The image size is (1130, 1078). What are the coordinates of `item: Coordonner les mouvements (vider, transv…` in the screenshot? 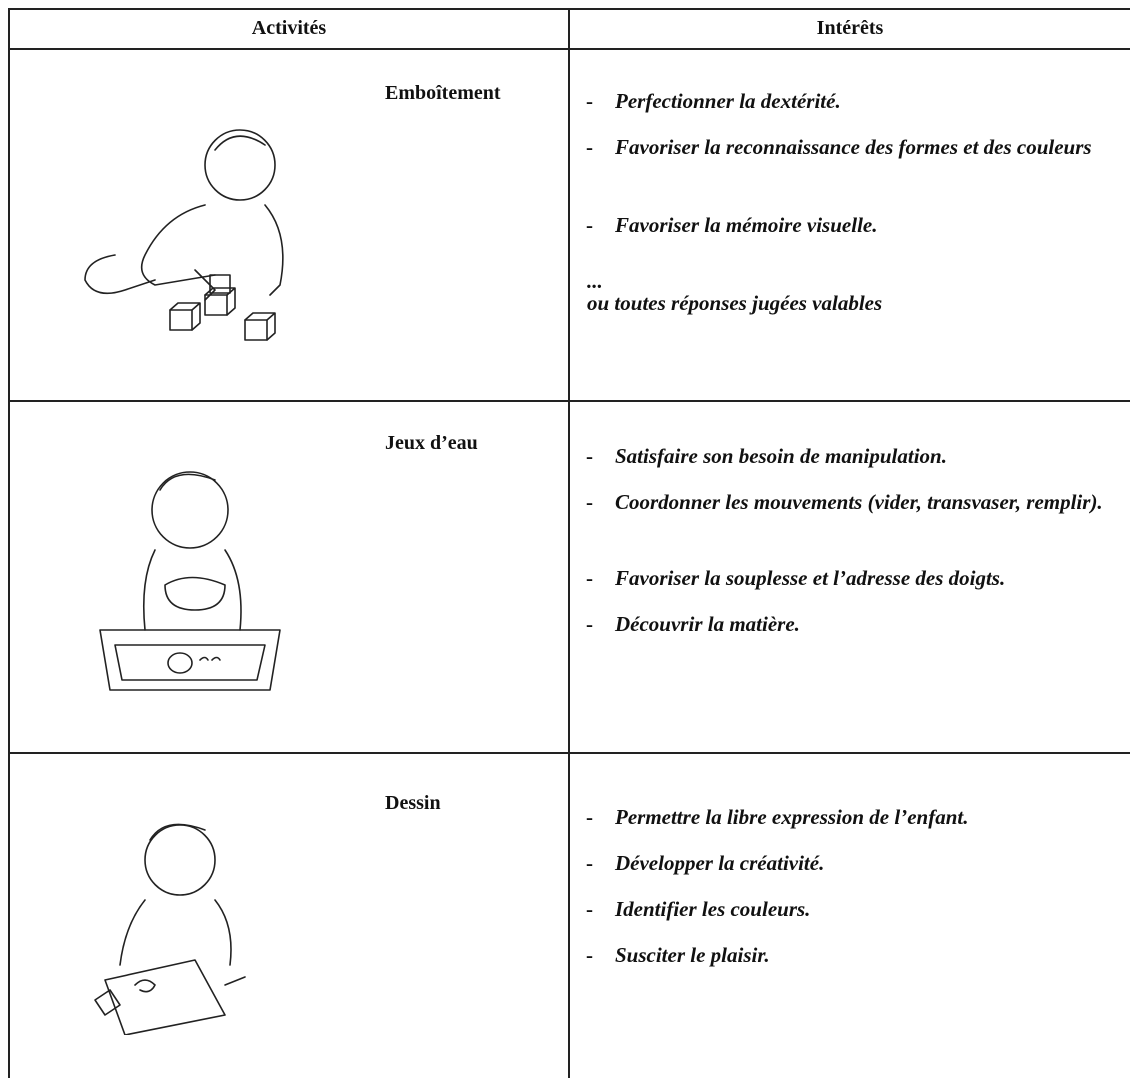 It's located at (859, 502).